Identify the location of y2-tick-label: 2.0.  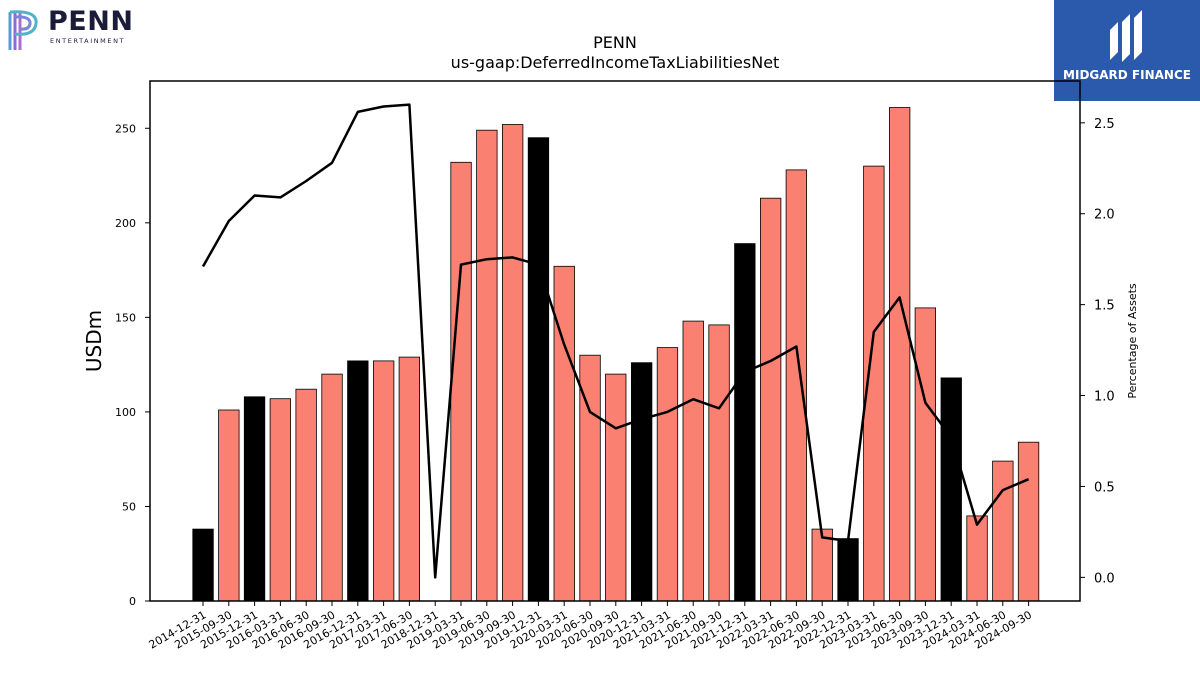
(1104, 215).